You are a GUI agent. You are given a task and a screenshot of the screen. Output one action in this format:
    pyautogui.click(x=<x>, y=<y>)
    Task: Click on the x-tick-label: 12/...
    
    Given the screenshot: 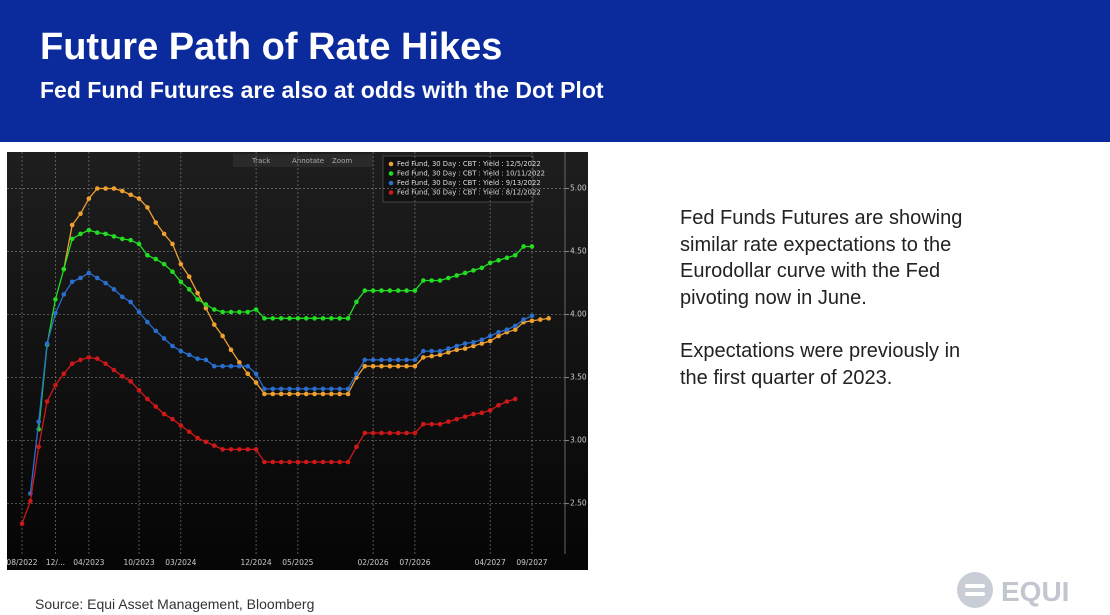 What is the action you would take?
    pyautogui.click(x=55, y=562)
    